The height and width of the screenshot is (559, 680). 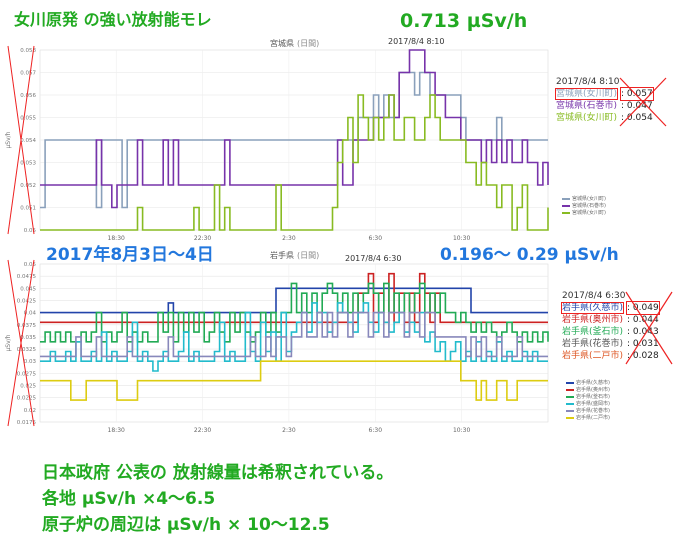 I want to click on y-tick-label: 0.0225, so click(x=27, y=399).